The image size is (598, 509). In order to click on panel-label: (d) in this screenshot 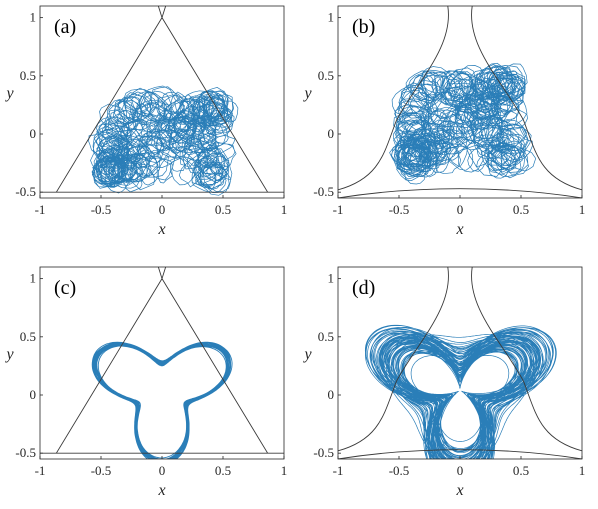, I will do `click(363, 288)`.